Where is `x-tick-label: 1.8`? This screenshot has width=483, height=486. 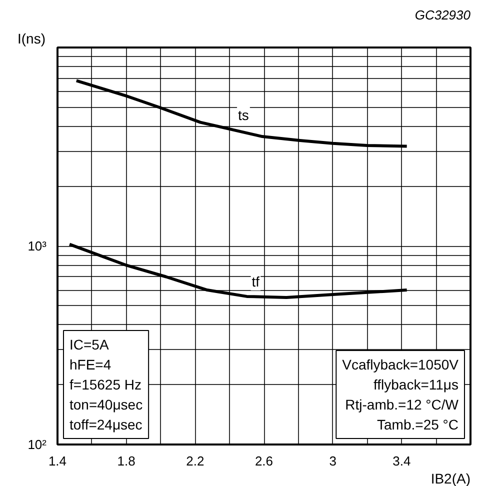 x-tick-label: 1.8 is located at coordinates (126, 461).